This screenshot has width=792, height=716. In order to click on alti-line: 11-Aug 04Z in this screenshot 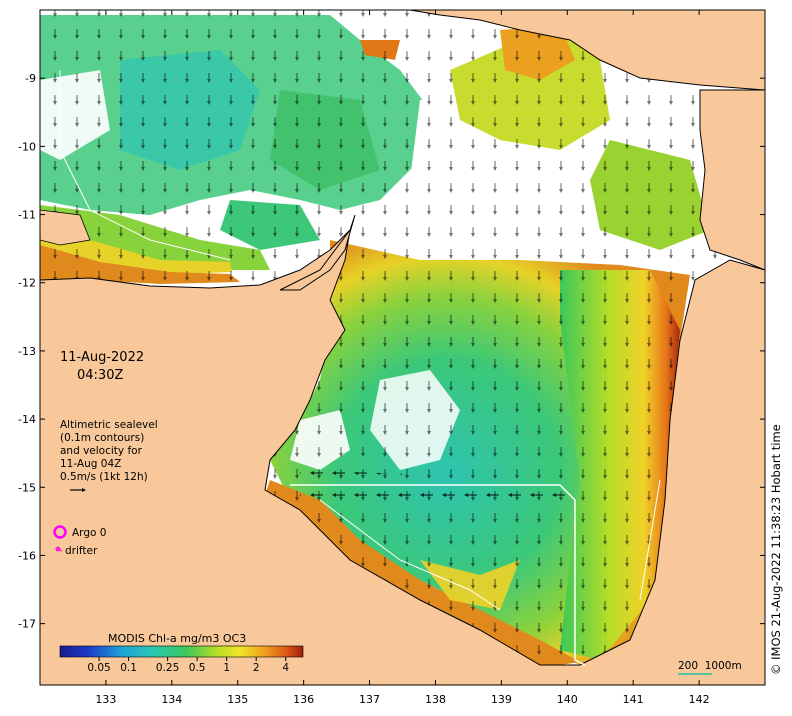, I will do `click(90, 464)`.